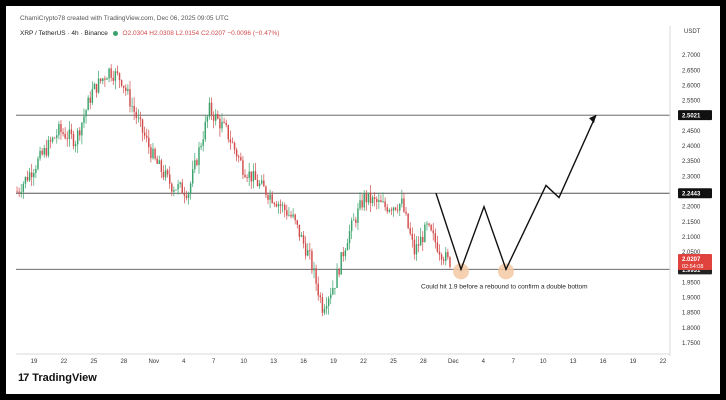 Image resolution: width=726 pixels, height=400 pixels. I want to click on y-tick-label: 2.5500, so click(691, 102).